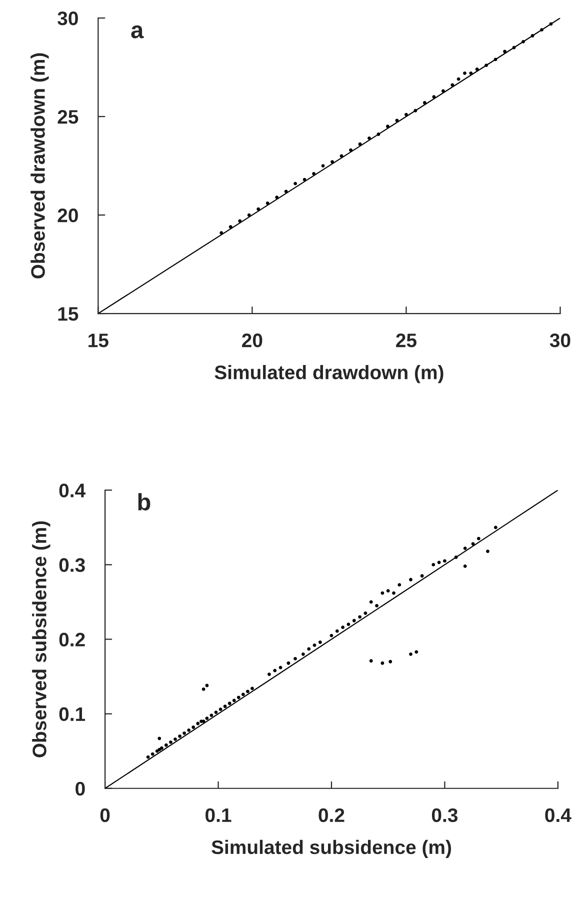 The image size is (574, 901). What do you see at coordinates (68, 117) in the screenshot?
I see `y-tick-label: 25` at bounding box center [68, 117].